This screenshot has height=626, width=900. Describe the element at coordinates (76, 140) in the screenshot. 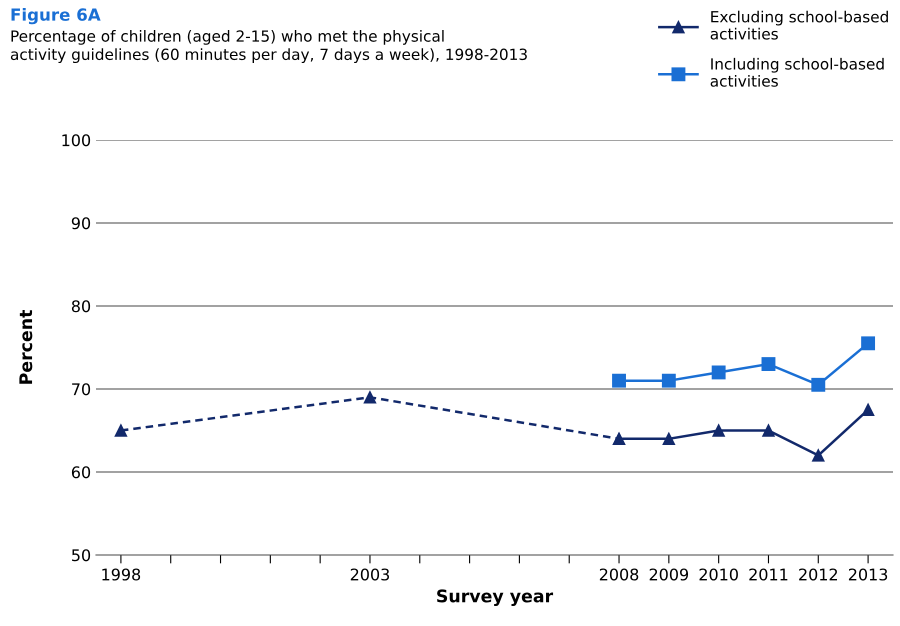

I see `y-tick-label: 100` at that location.